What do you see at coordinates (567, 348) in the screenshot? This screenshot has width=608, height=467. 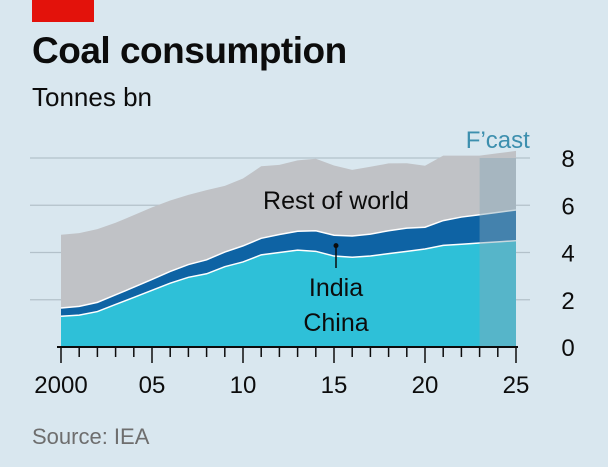 I see `y-tick-label-0: 0` at bounding box center [567, 348].